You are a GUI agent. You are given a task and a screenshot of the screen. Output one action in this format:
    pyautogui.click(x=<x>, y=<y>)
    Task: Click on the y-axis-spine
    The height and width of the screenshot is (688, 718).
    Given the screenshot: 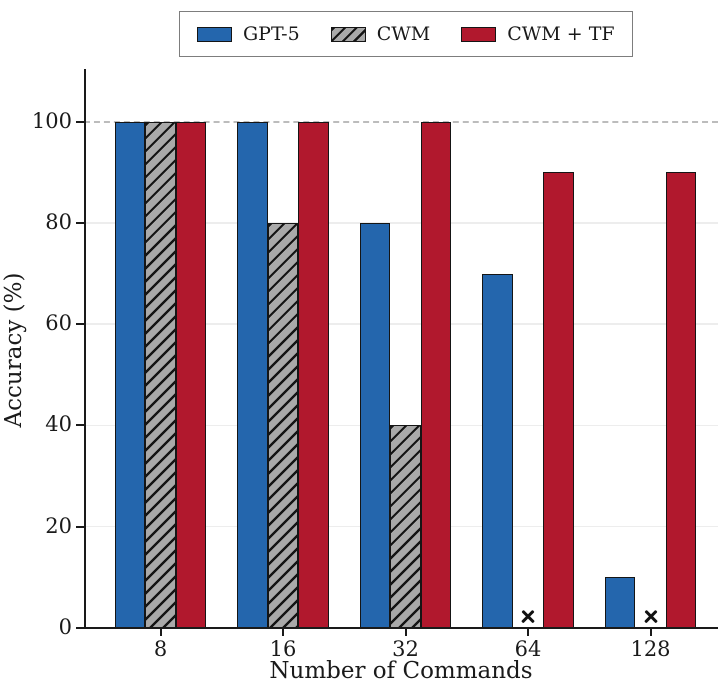 What is the action you would take?
    pyautogui.click(x=85, y=349)
    